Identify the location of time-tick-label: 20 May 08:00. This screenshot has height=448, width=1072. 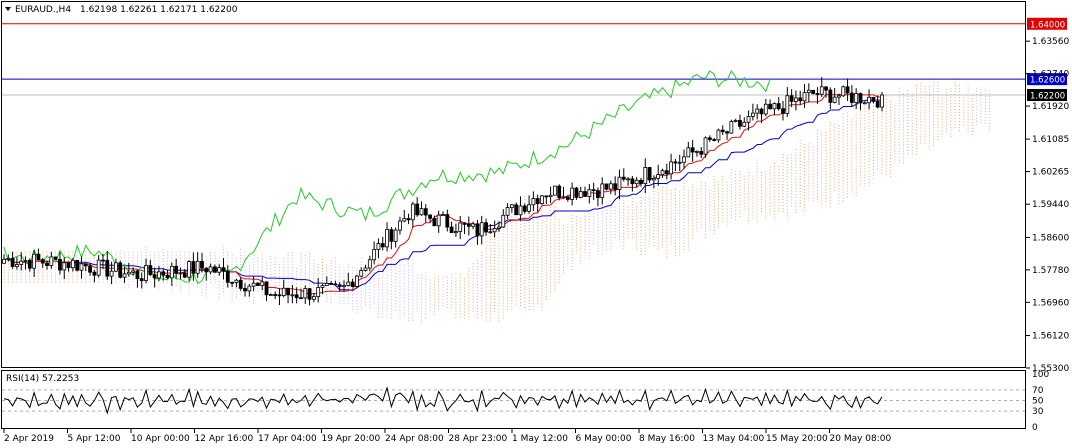
(861, 439).